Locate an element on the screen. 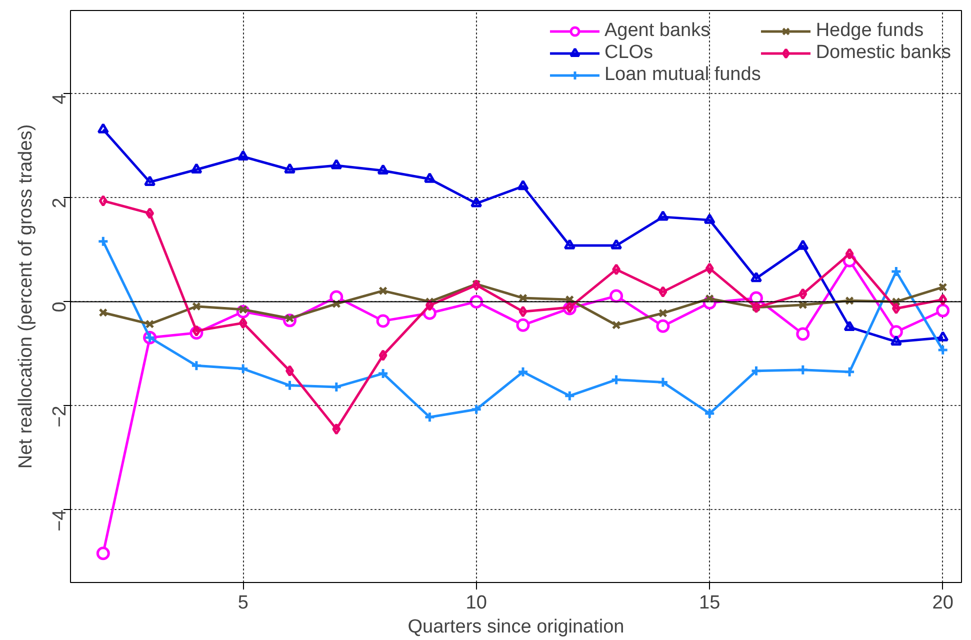 This screenshot has width=971, height=640. legend-label: Hedge funds is located at coordinates (870, 31).